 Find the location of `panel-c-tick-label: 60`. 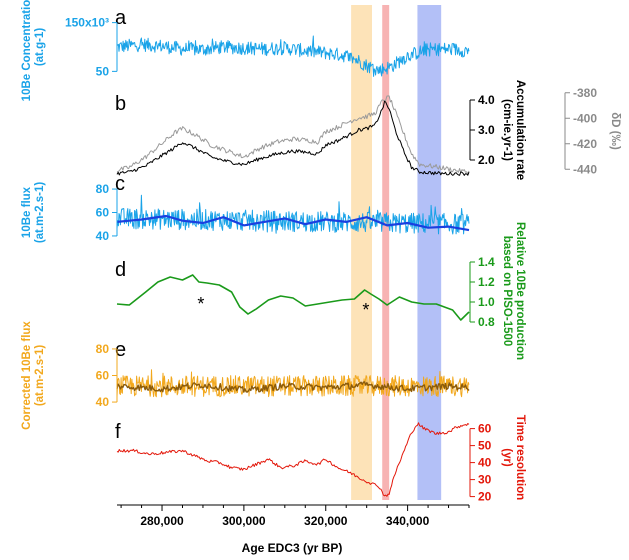

panel-c-tick-label: 60 is located at coordinates (103, 213).